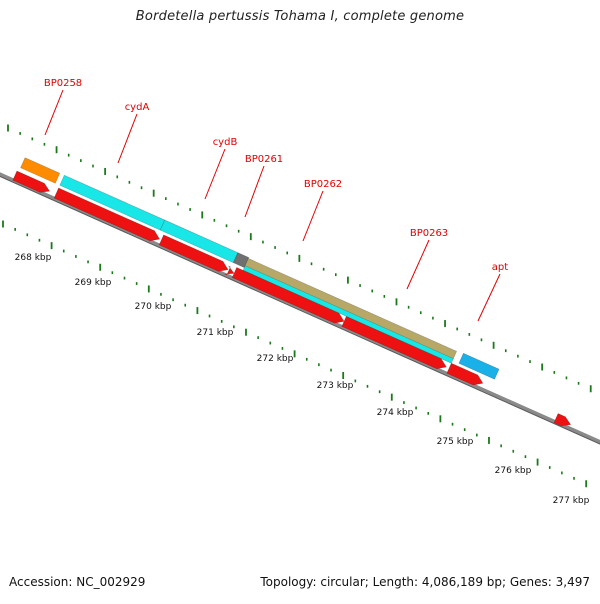 This screenshot has width=600, height=604. Describe the element at coordinates (288, 295) in the screenshot. I see `cds-bp0262-arrow` at that location.